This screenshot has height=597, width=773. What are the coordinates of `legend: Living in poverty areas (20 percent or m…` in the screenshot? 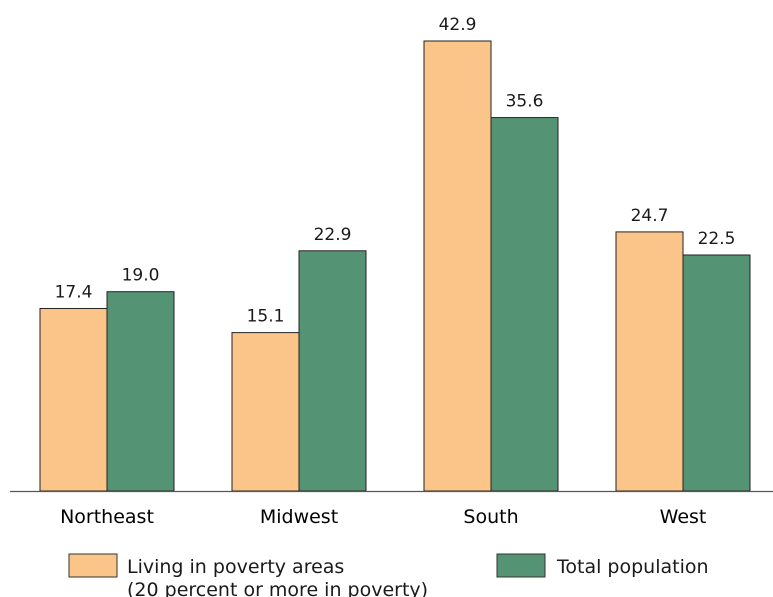 It's located at (388, 575).